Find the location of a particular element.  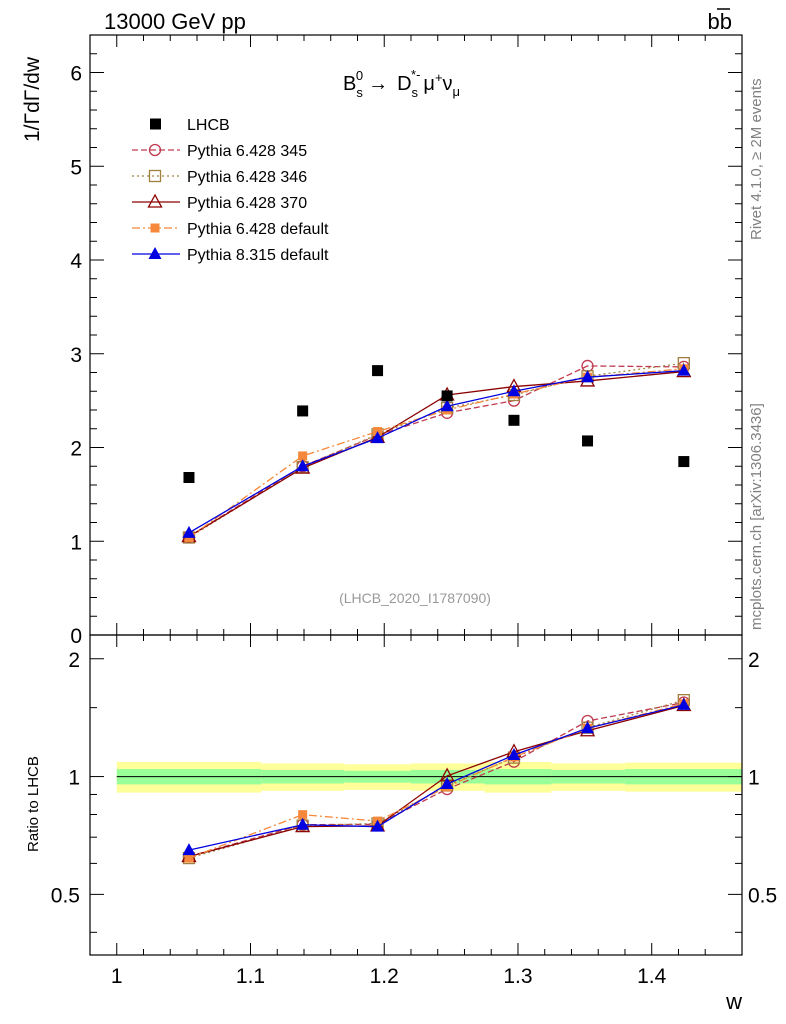

series-2-main-line is located at coordinates (436, 454).